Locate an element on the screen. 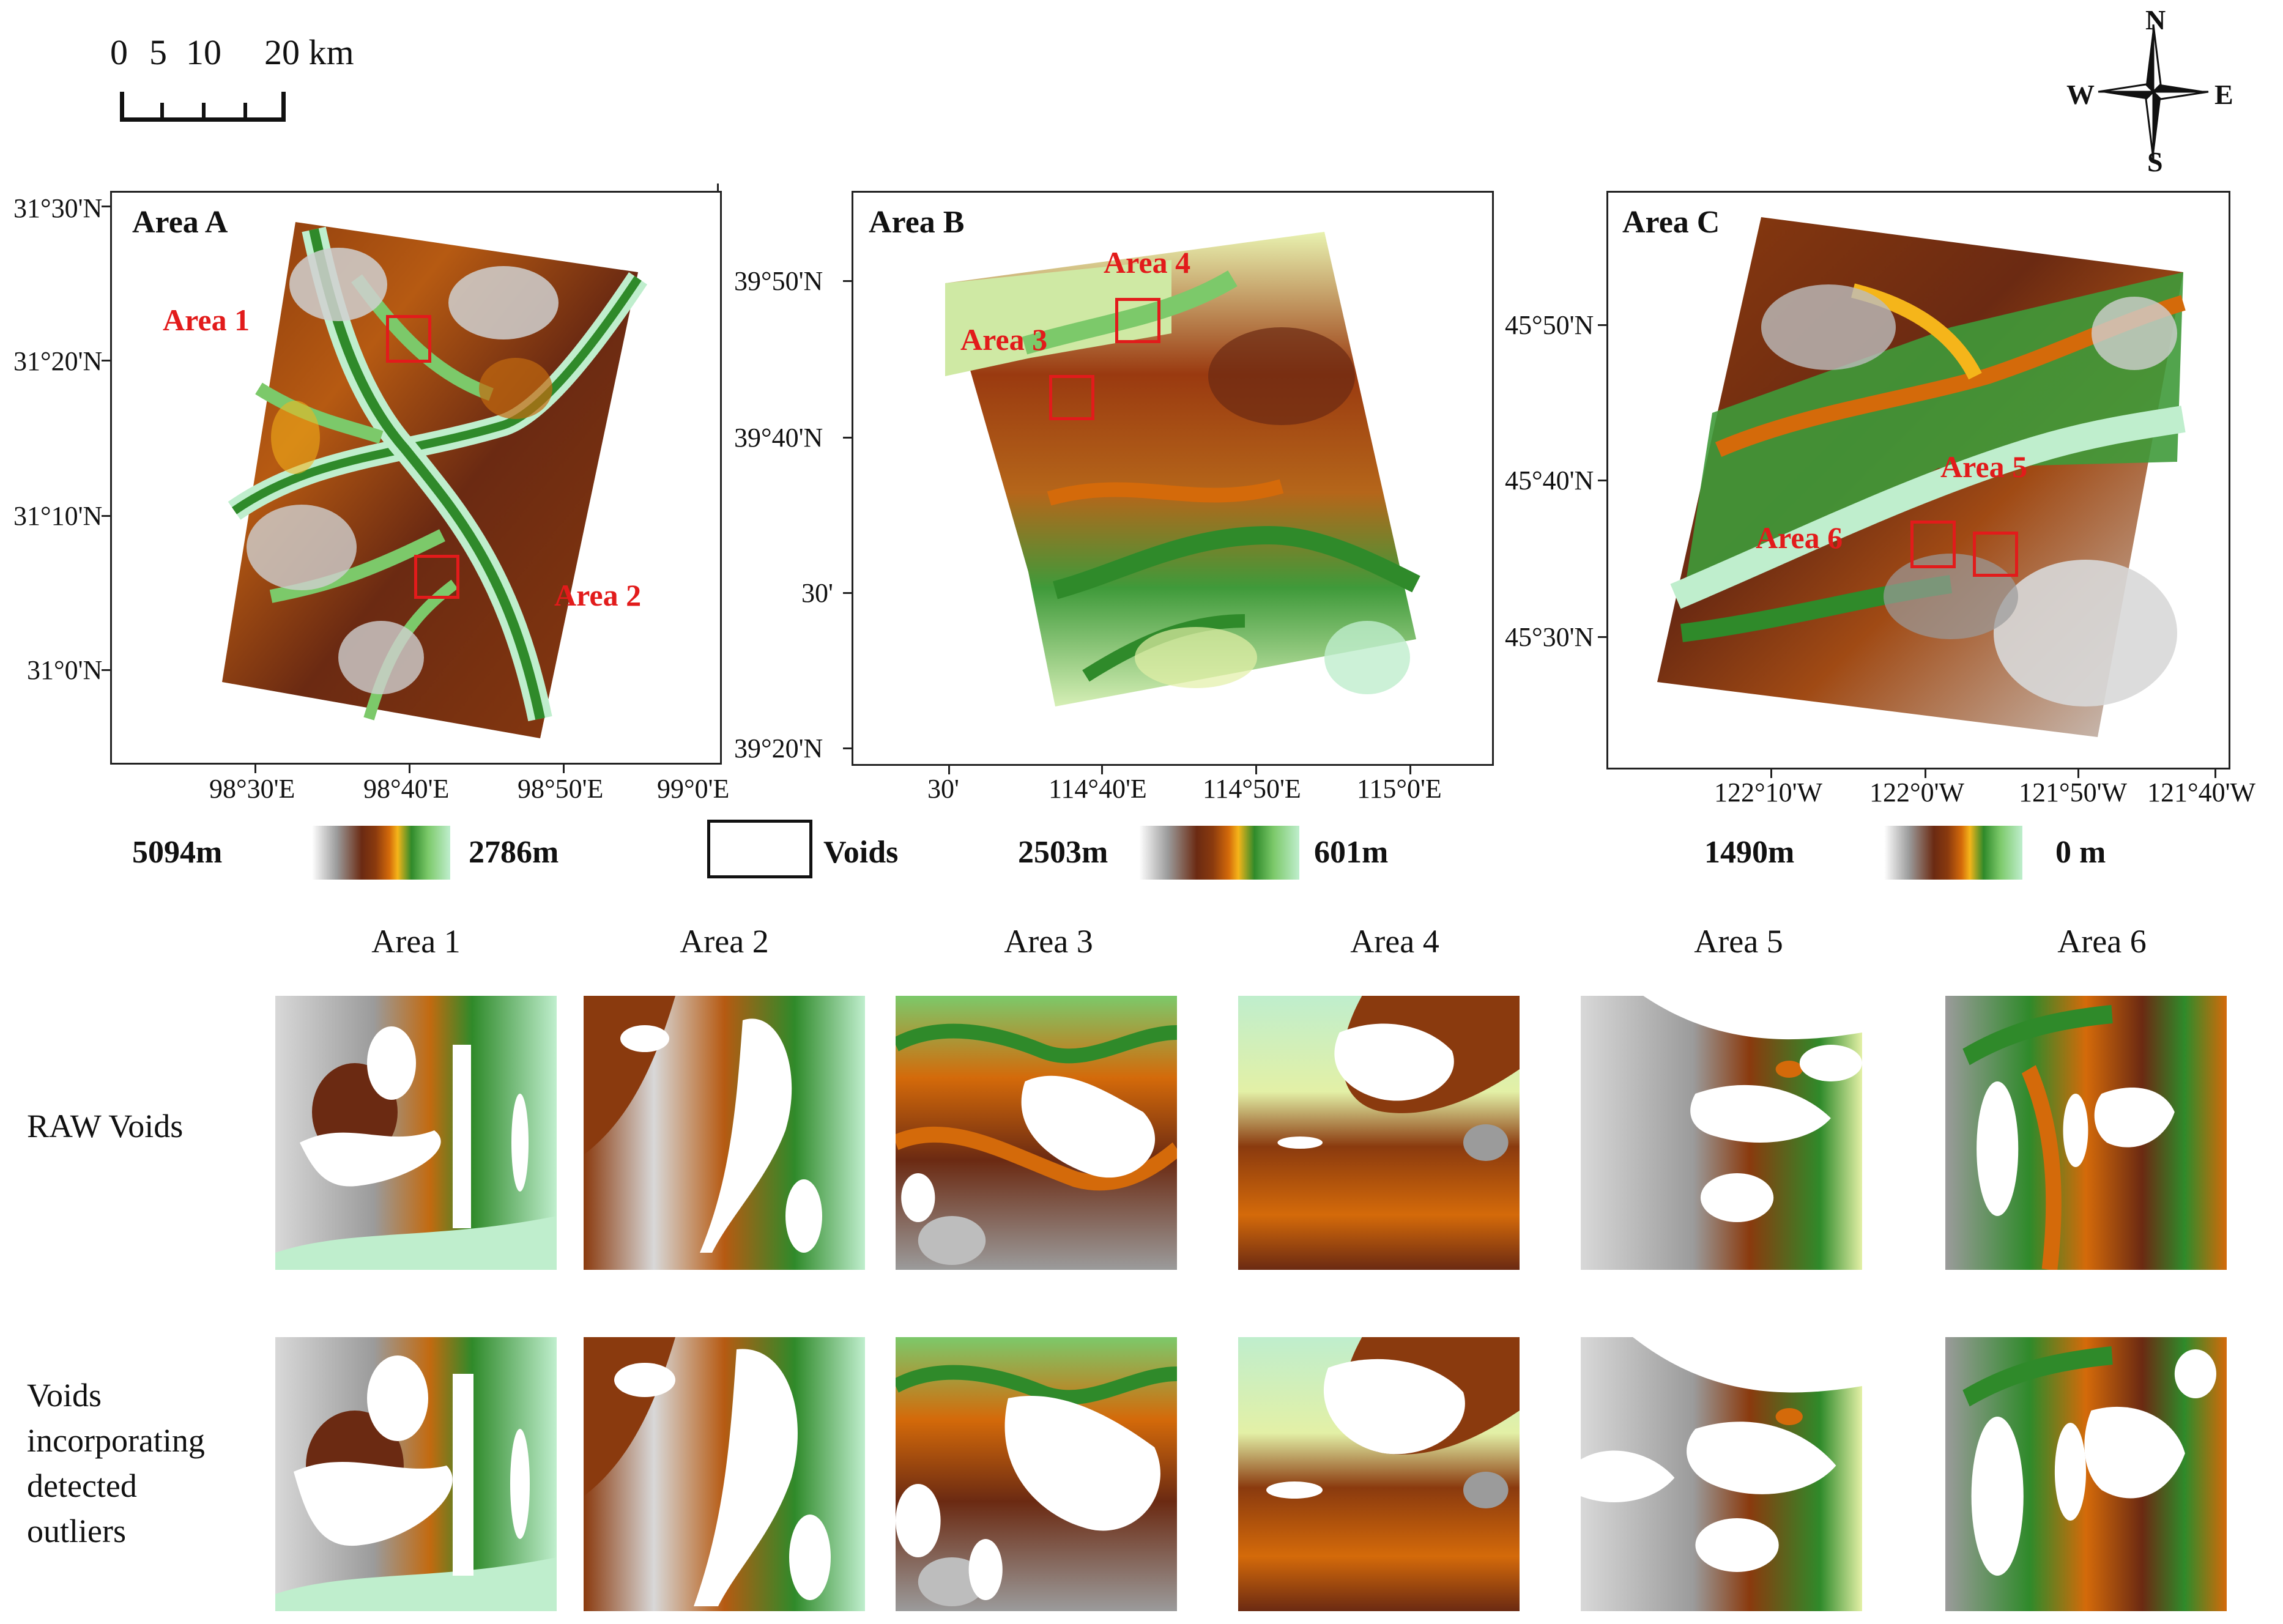 This screenshot has height=1624, width=2283. legend-voids-swatch is located at coordinates (760, 849).